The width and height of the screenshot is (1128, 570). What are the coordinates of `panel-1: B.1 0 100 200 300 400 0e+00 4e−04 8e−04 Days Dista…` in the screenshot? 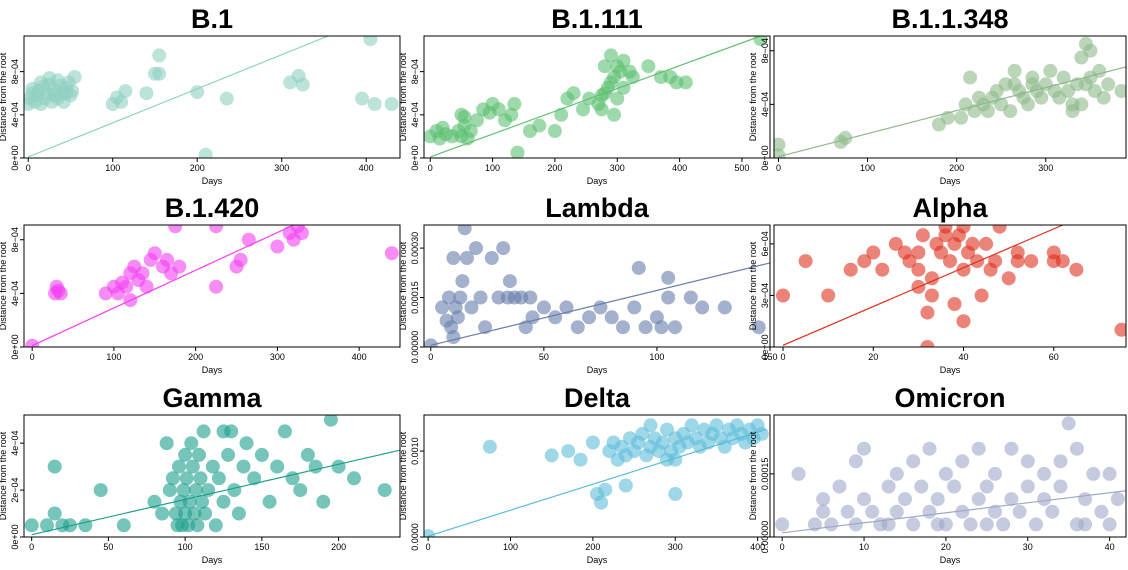 It's located at (200, 95).